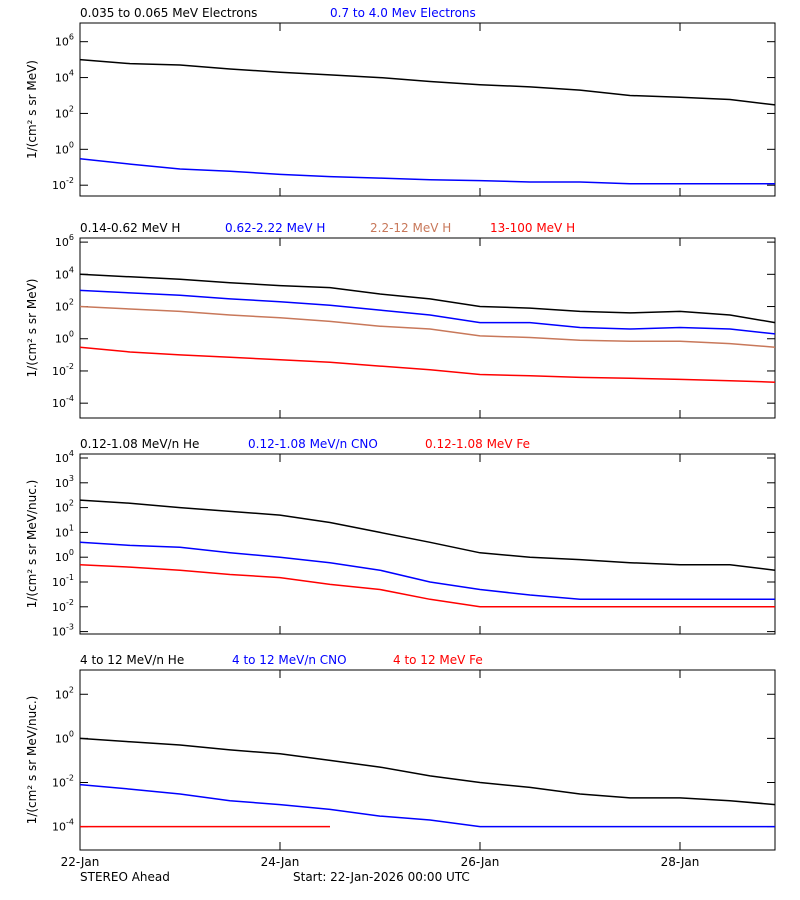 The image size is (800, 900). What do you see at coordinates (403, 13) in the screenshot?
I see `legend-entry: 0.7 to 4.0 Mev Electrons` at bounding box center [403, 13].